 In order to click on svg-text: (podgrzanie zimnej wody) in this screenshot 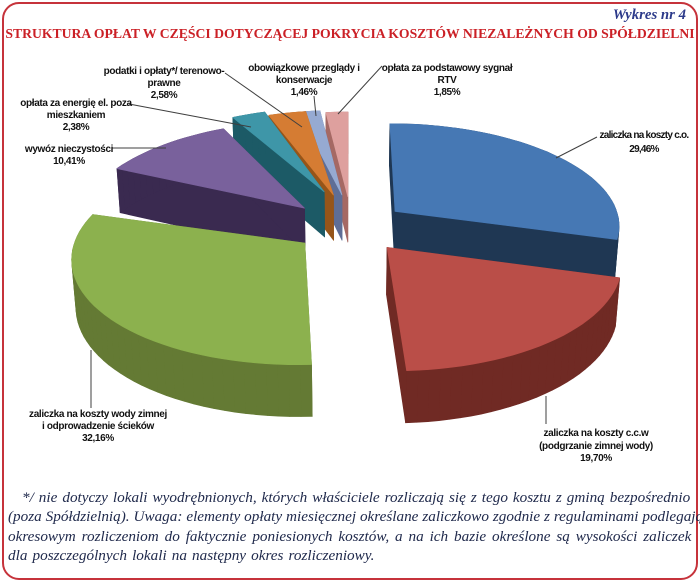, I will do `click(596, 446)`.